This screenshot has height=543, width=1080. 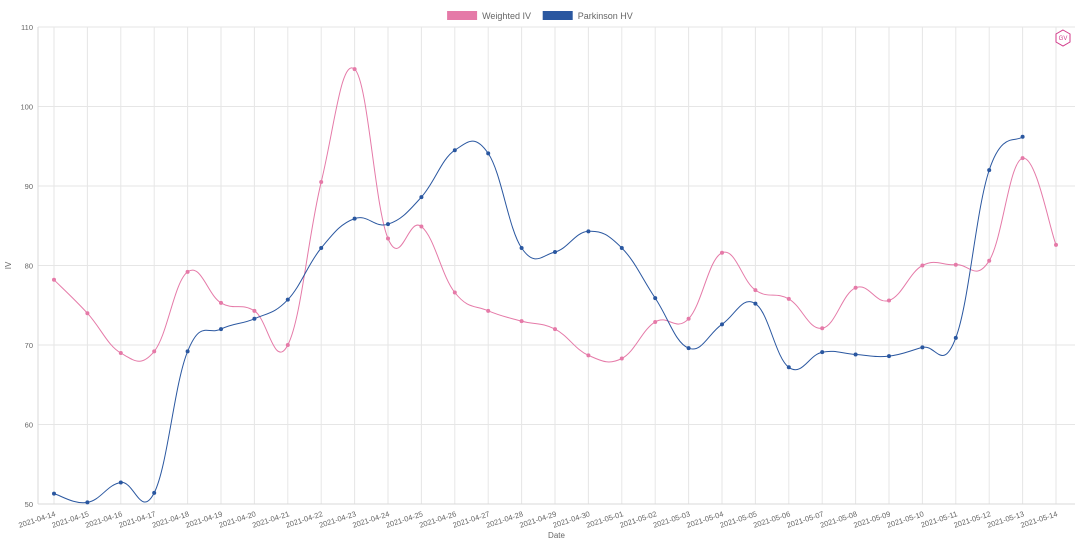 What do you see at coordinates (203, 519) in the screenshot?
I see `x-tick-label: 2021-04-19` at bounding box center [203, 519].